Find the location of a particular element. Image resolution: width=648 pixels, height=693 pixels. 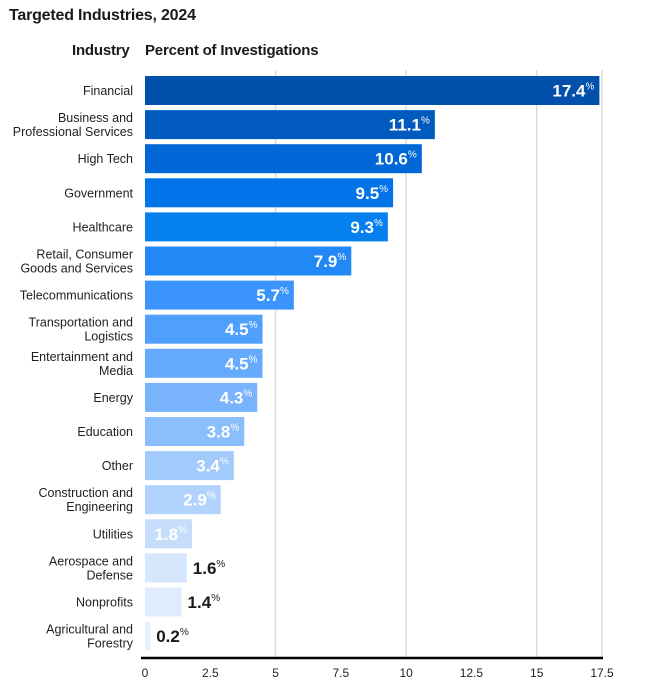

value-number: 10.6 is located at coordinates (391, 159).